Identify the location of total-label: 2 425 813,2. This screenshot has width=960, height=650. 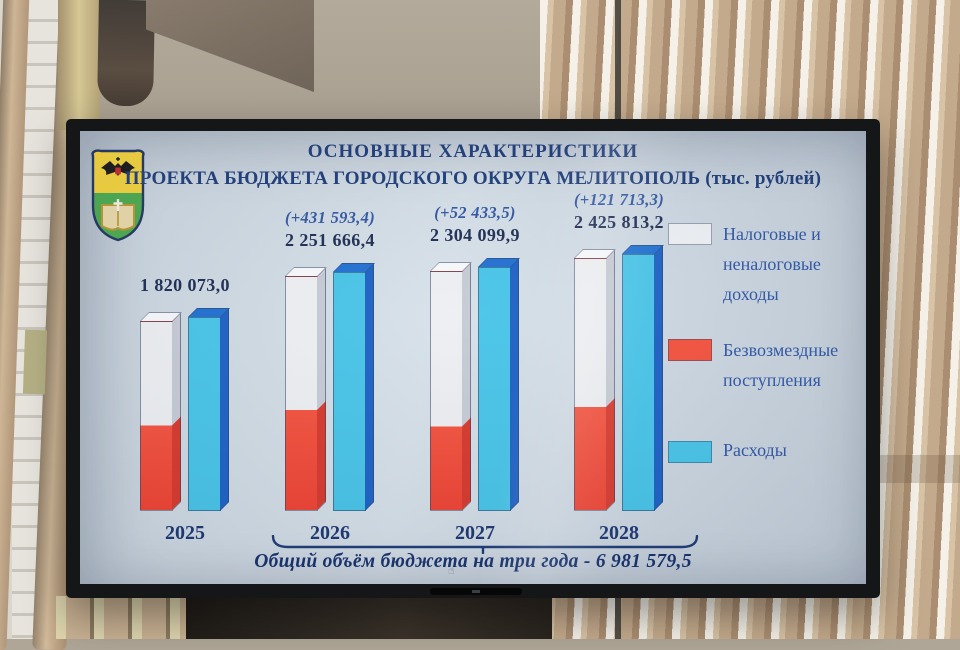
(619, 222).